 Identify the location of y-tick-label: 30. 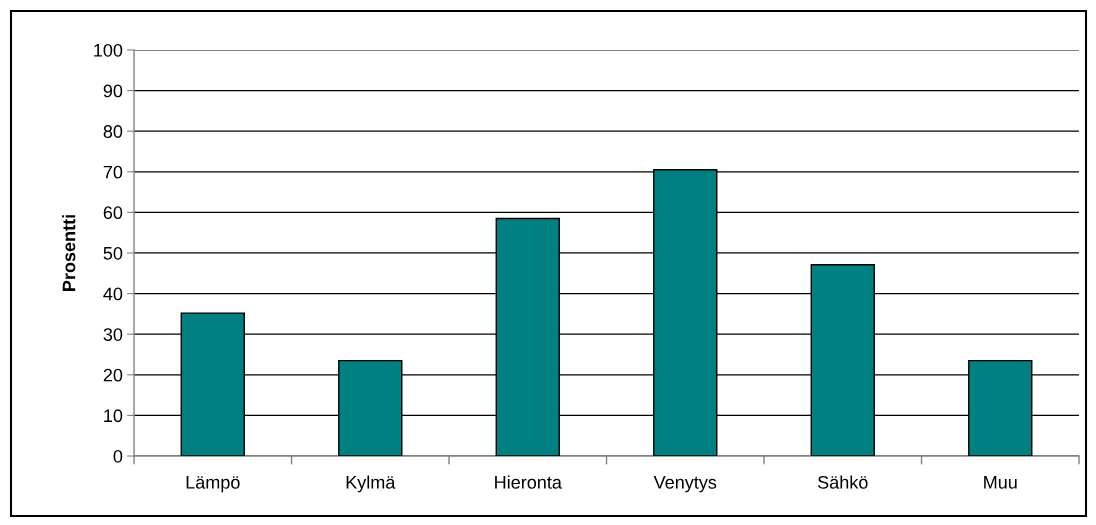
(113, 334).